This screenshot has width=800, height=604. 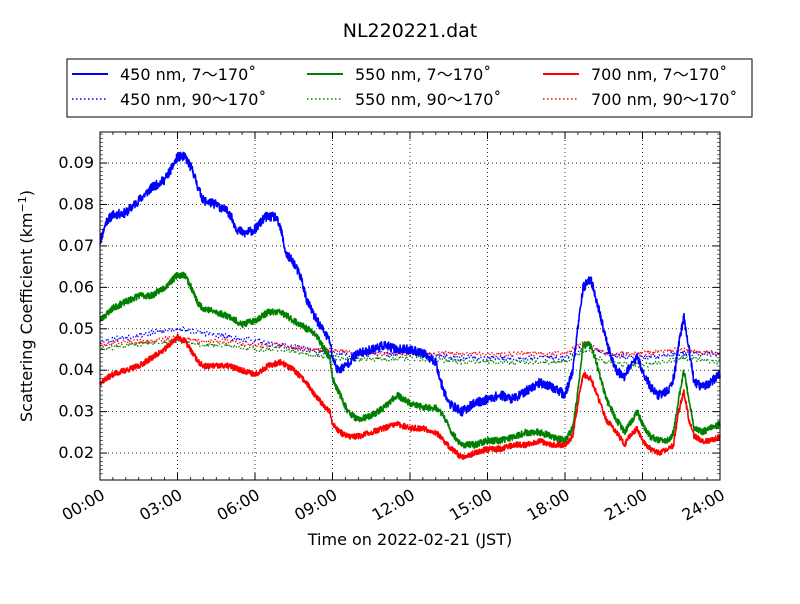 I want to click on y-tick-label: 0.09, so click(x=76, y=162).